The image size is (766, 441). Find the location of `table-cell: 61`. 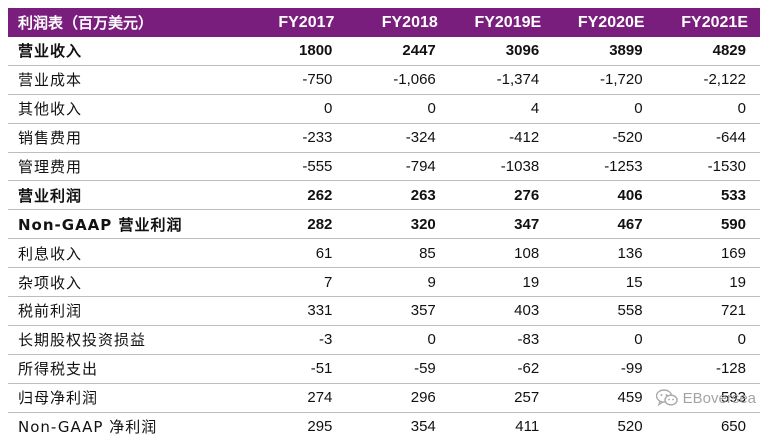

table-cell: 61 is located at coordinates (295, 253).